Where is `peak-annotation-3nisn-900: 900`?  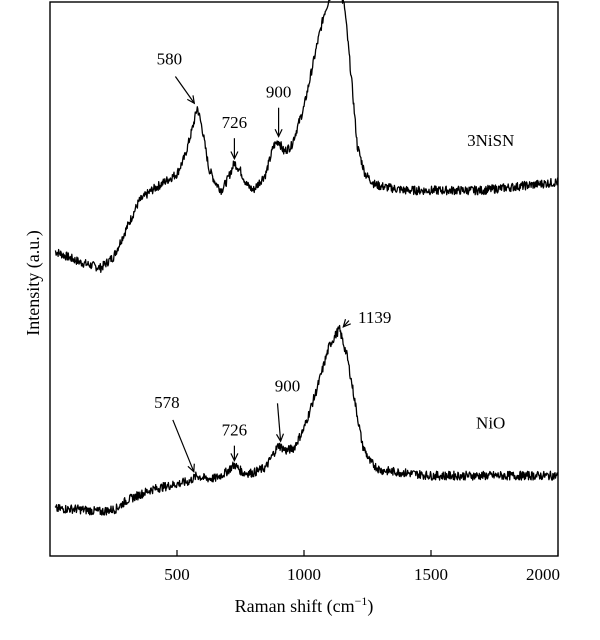 peak-annotation-3nisn-900: 900 is located at coordinates (279, 110).